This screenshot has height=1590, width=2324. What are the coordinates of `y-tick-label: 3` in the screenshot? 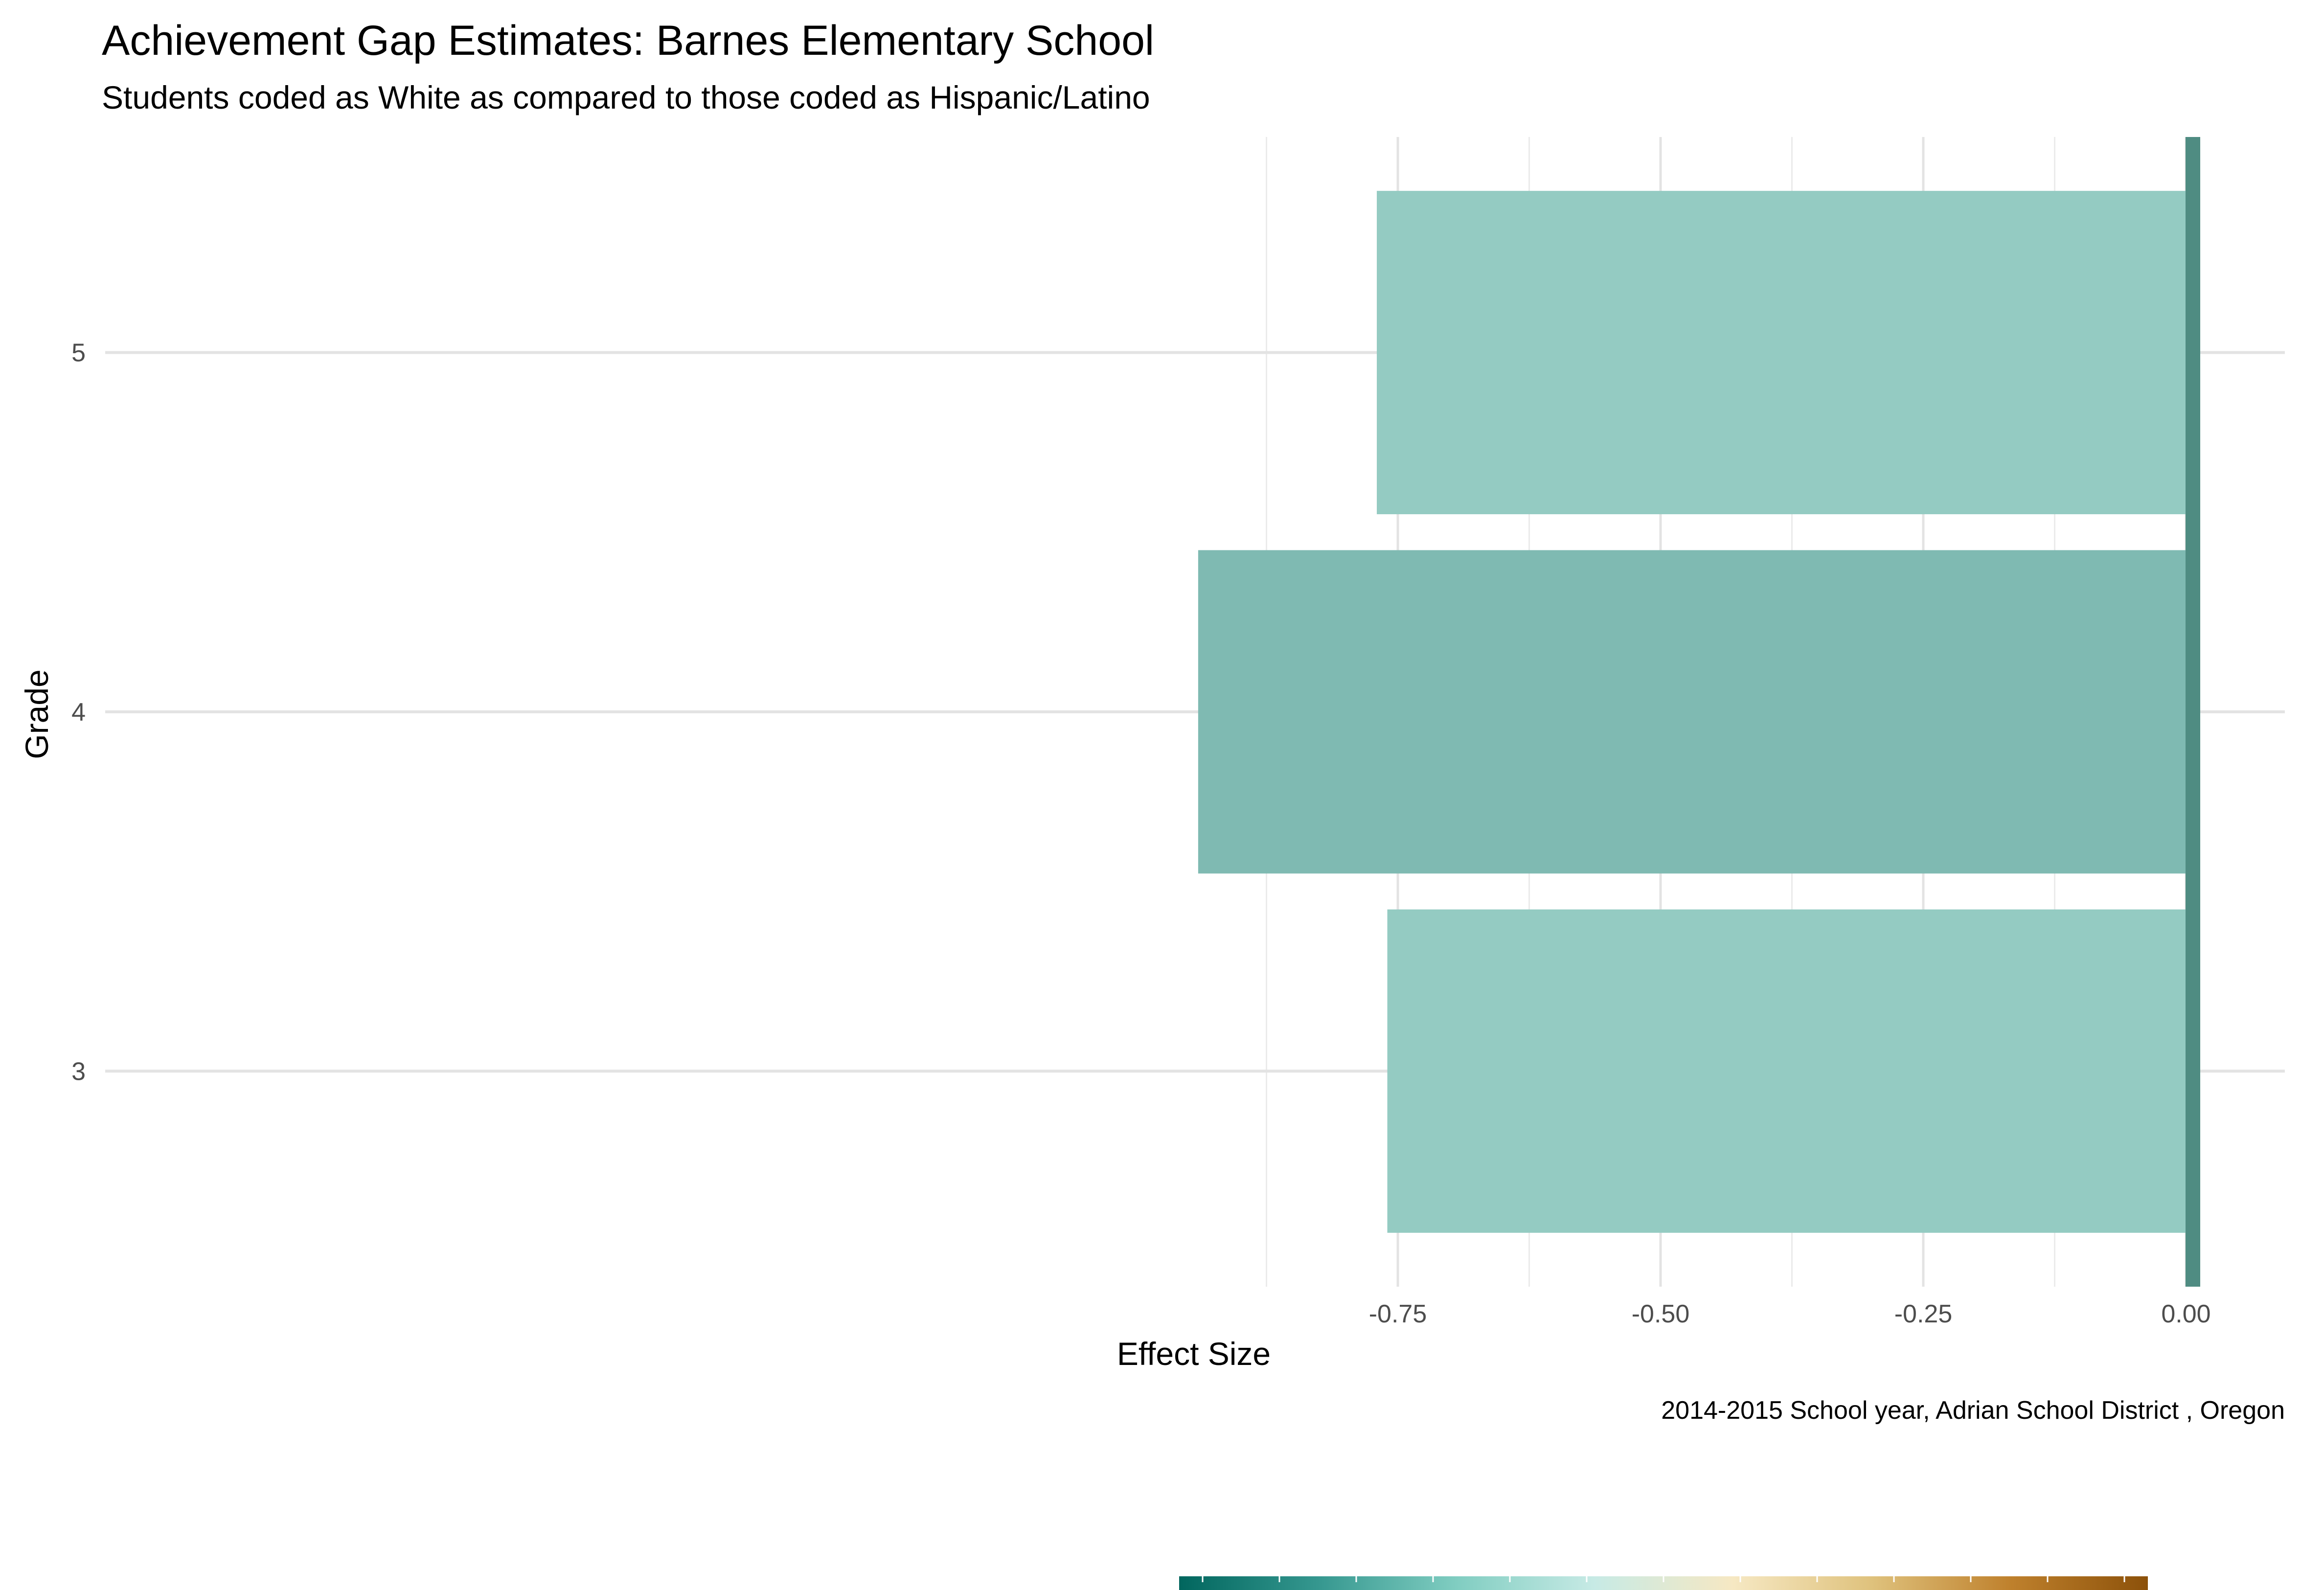 It's located at (78, 1071).